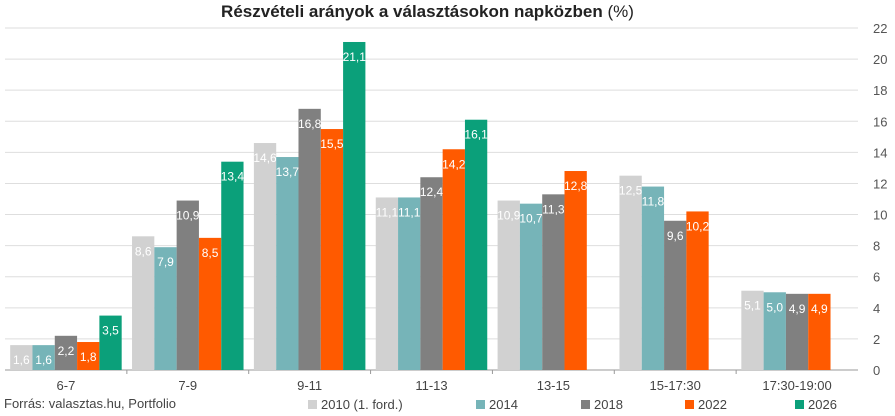 The width and height of the screenshot is (895, 416). What do you see at coordinates (143, 251) in the screenshot?
I see `data-label: 8,6` at bounding box center [143, 251].